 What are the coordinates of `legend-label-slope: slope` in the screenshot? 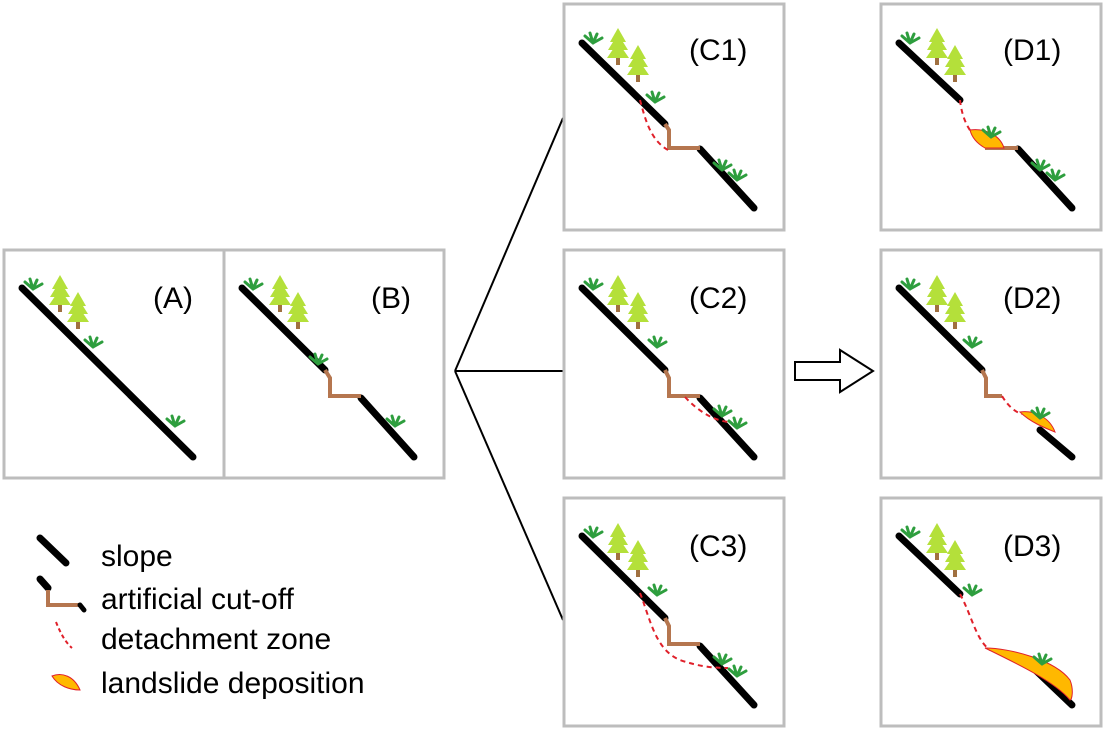 It's located at (137, 556).